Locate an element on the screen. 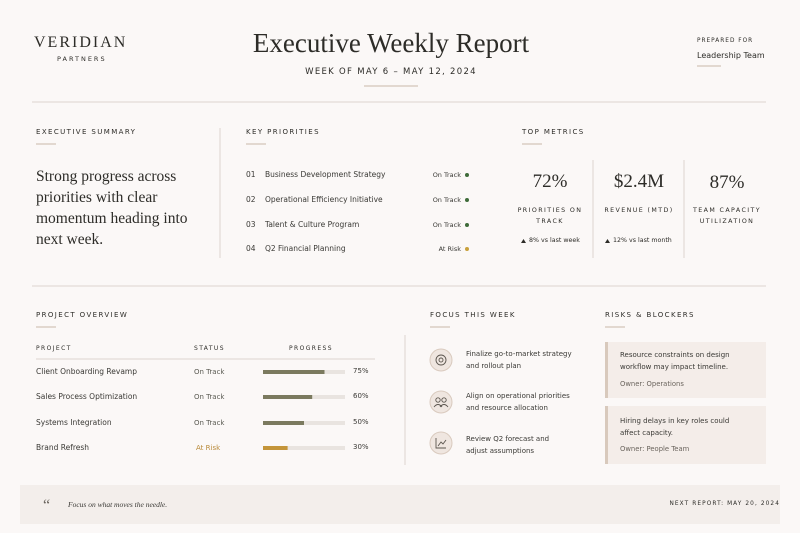 This screenshot has height=533, width=800. column-header: STATUS is located at coordinates (209, 348).